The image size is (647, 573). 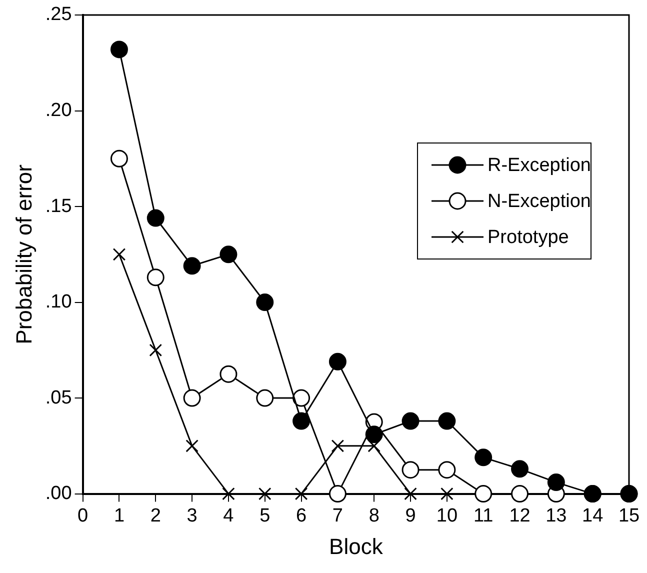 I want to click on y-tick-label: .05, so click(x=58, y=397).